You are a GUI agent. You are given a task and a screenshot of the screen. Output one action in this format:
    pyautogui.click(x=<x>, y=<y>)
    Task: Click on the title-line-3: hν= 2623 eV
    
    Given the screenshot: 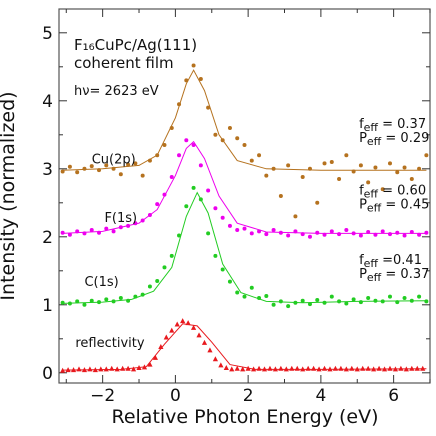 What is the action you would take?
    pyautogui.click(x=116, y=91)
    